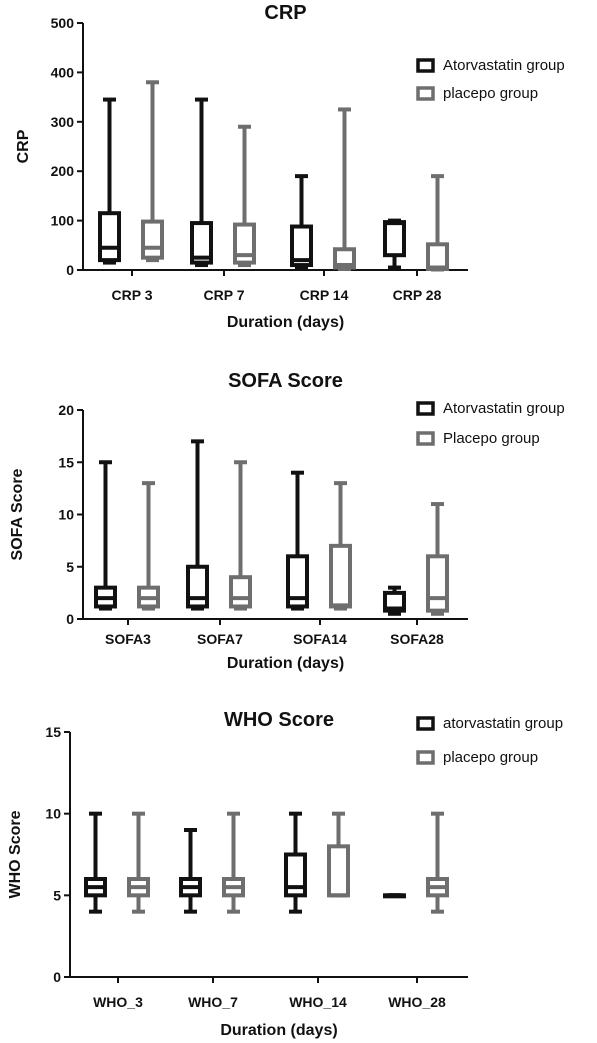 This screenshot has height=1043, width=597. Describe the element at coordinates (220, 639) in the screenshot. I see `x-category-label: SOFA7` at that location.